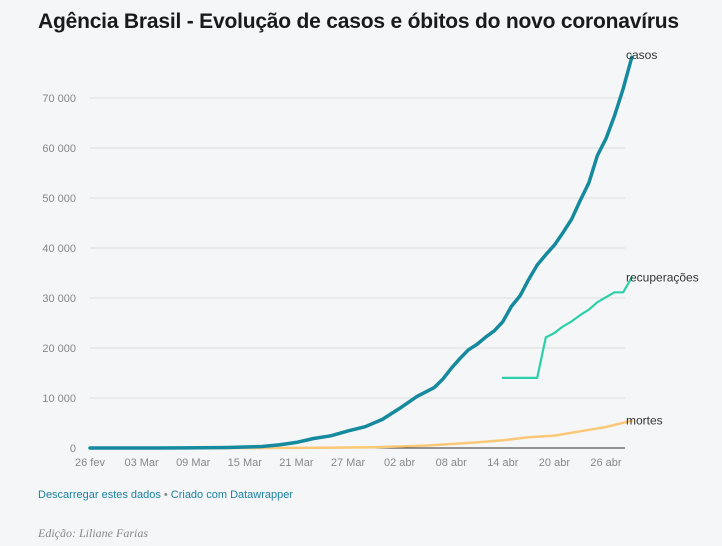  I want to click on x-tick-label: 14 abr, so click(503, 463).